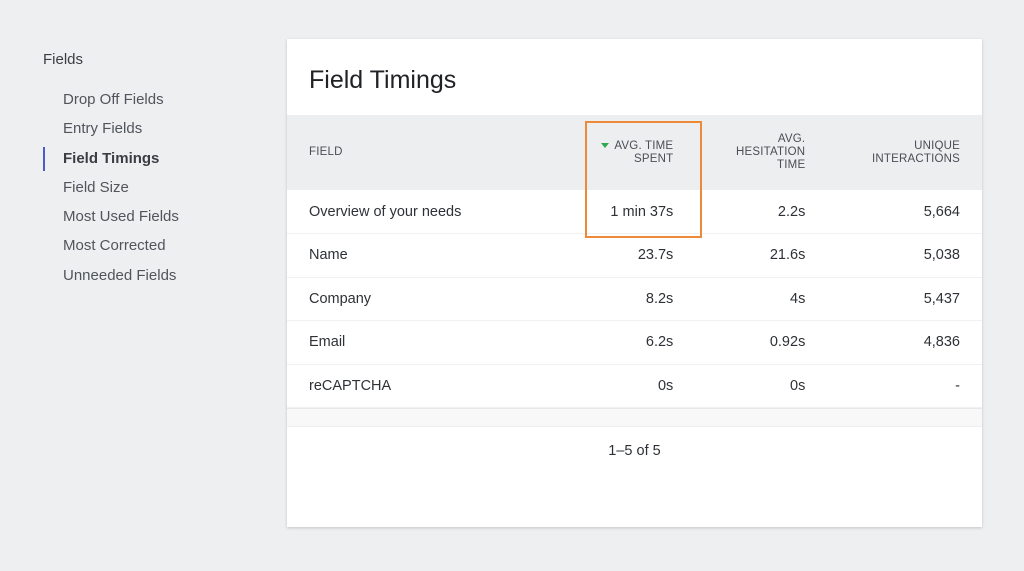  What do you see at coordinates (915, 158) in the screenshot?
I see `column-header-line: INTERACTIONS` at bounding box center [915, 158].